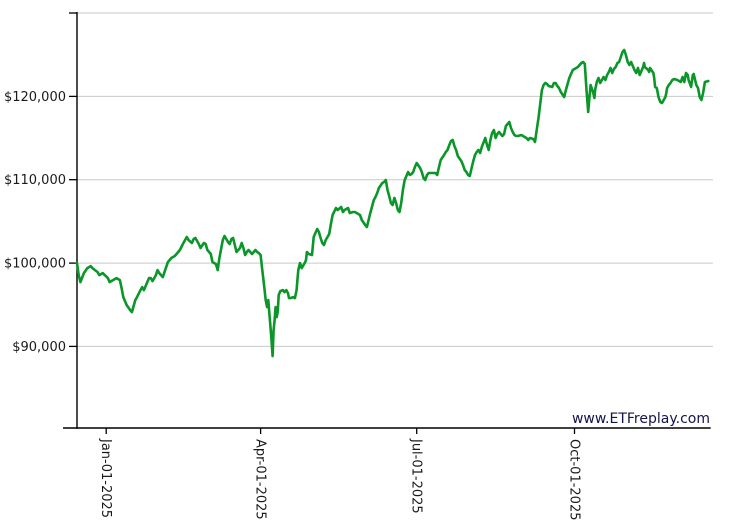 Image resolution: width=750 pixels, height=530 pixels. Describe the element at coordinates (105, 478) in the screenshot. I see `x-tick-label: Jan-01-2025` at that location.